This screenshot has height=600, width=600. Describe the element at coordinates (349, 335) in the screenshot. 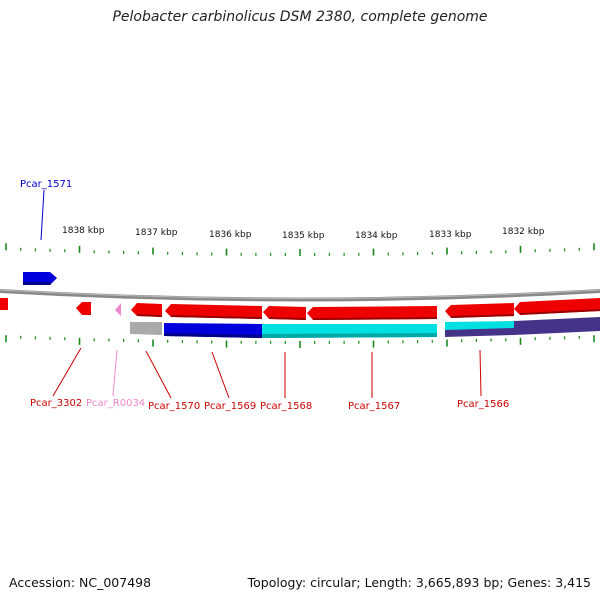

I see `feature-cyan-shade` at that location.